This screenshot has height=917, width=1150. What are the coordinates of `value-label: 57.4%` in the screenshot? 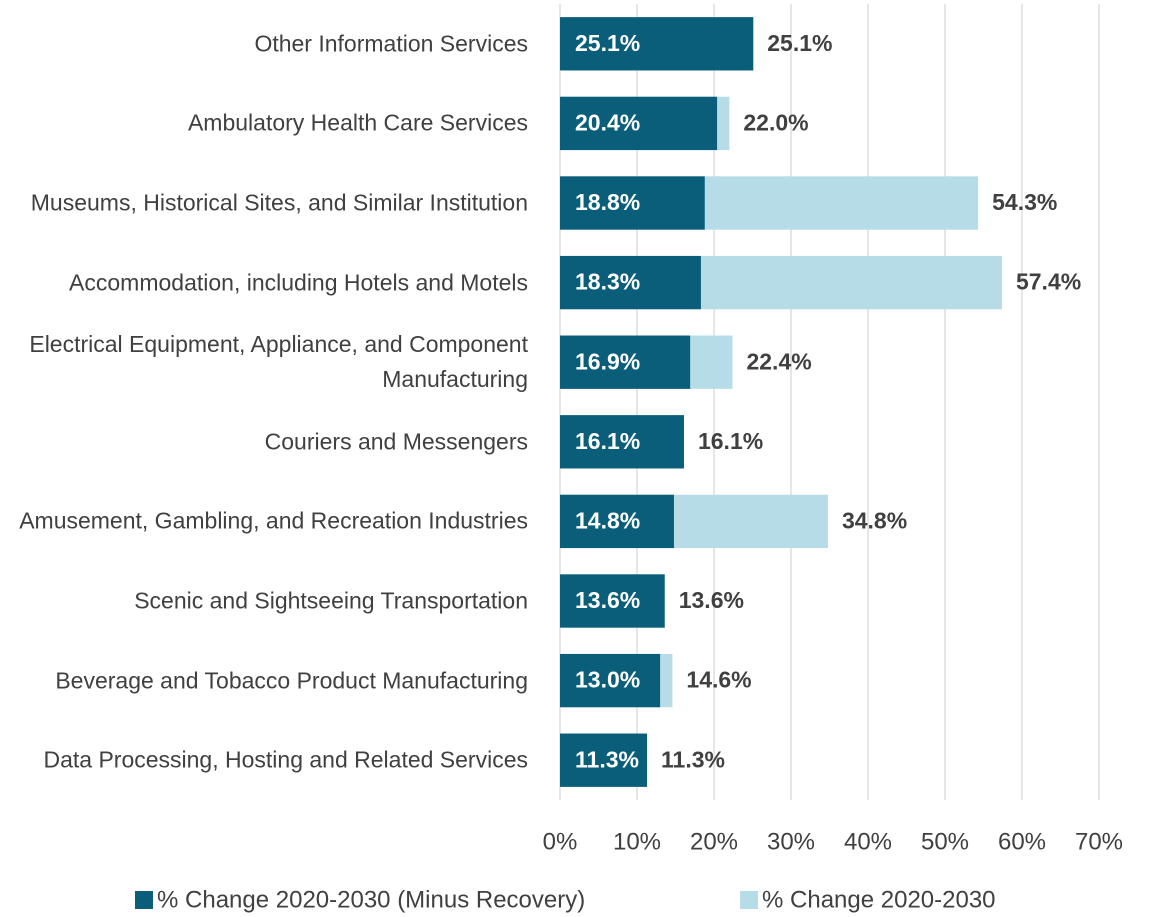 It's located at (1048, 282).